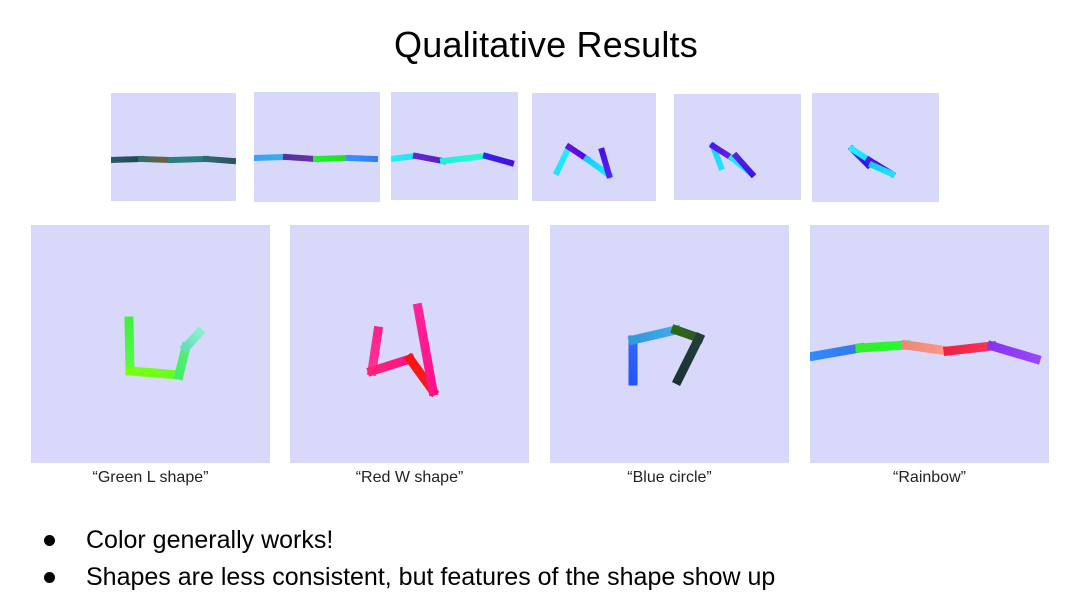 This screenshot has height=611, width=1085. I want to click on bullet-text: Color generally works!, so click(210, 540).